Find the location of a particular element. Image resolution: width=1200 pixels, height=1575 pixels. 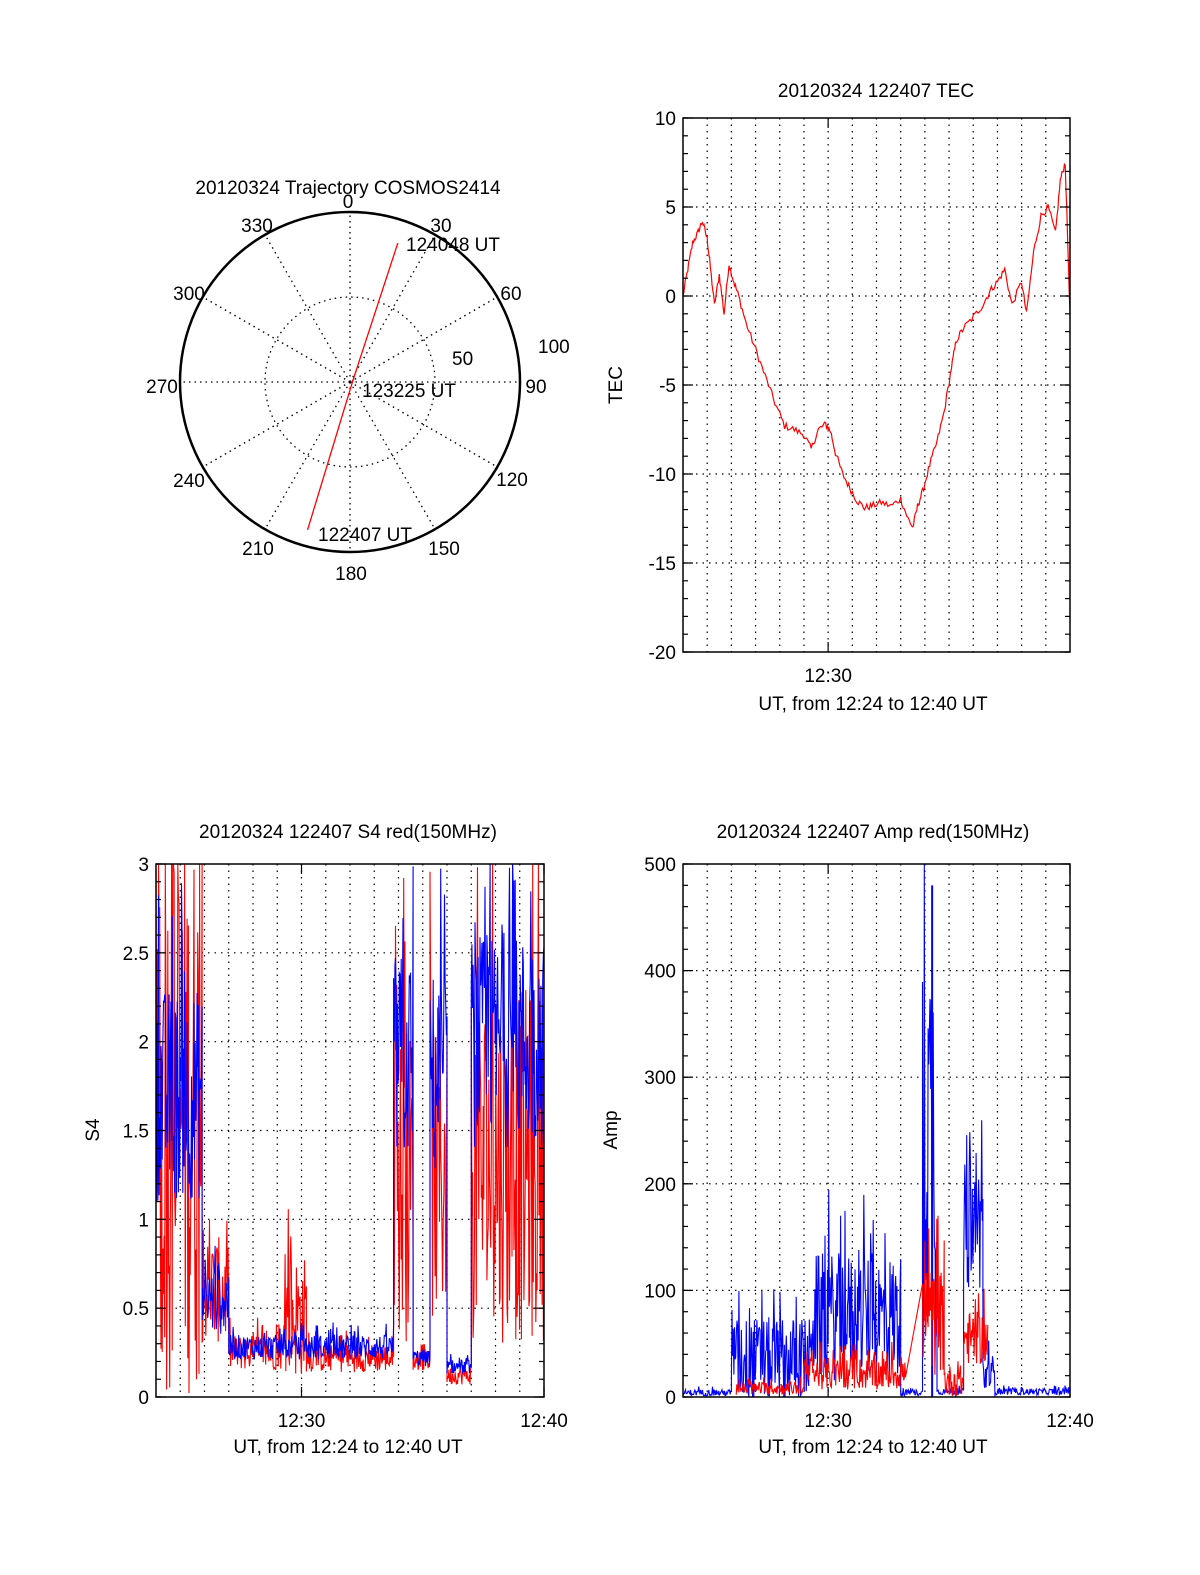

tec-ylabel: TEC is located at coordinates (616, 385).